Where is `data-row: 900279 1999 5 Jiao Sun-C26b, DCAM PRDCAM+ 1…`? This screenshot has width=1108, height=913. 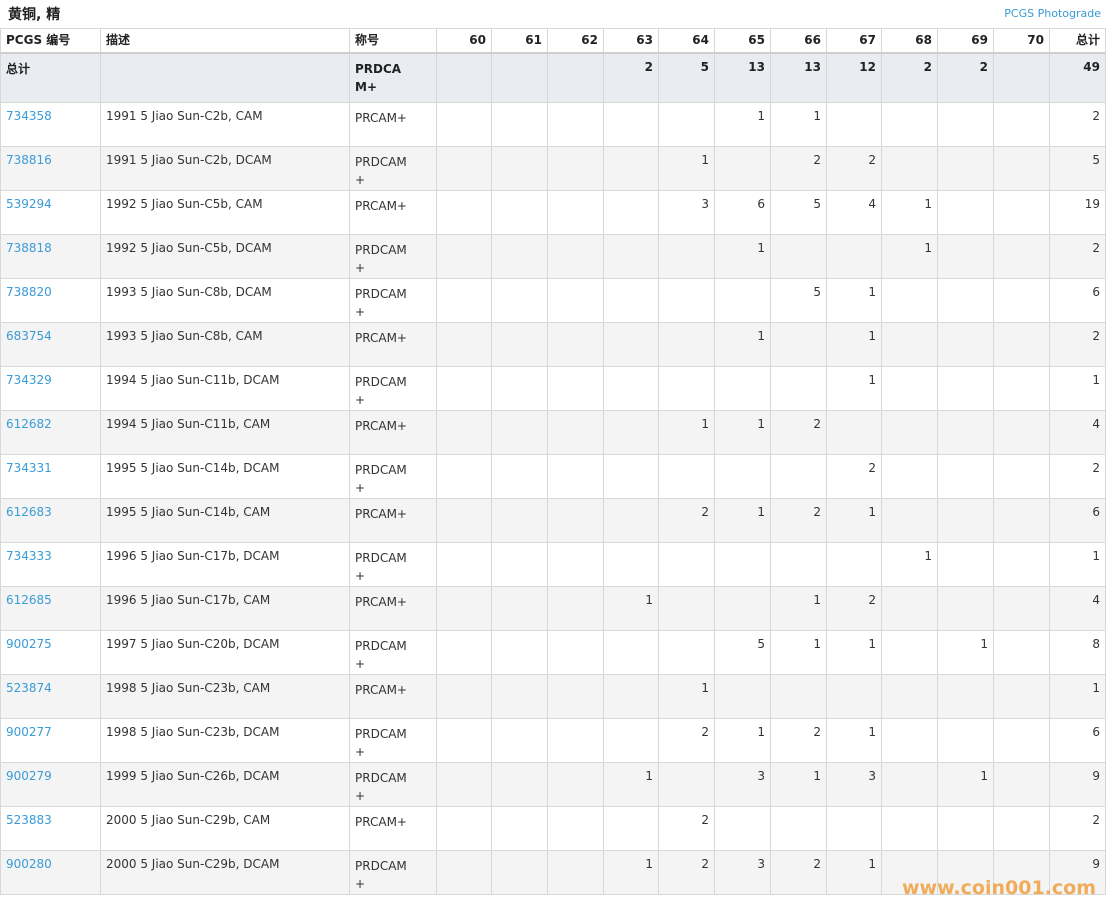 data-row: 900279 1999 5 Jiao Sun-C26b, DCAM PRDCAM+ 1… is located at coordinates (553, 784).